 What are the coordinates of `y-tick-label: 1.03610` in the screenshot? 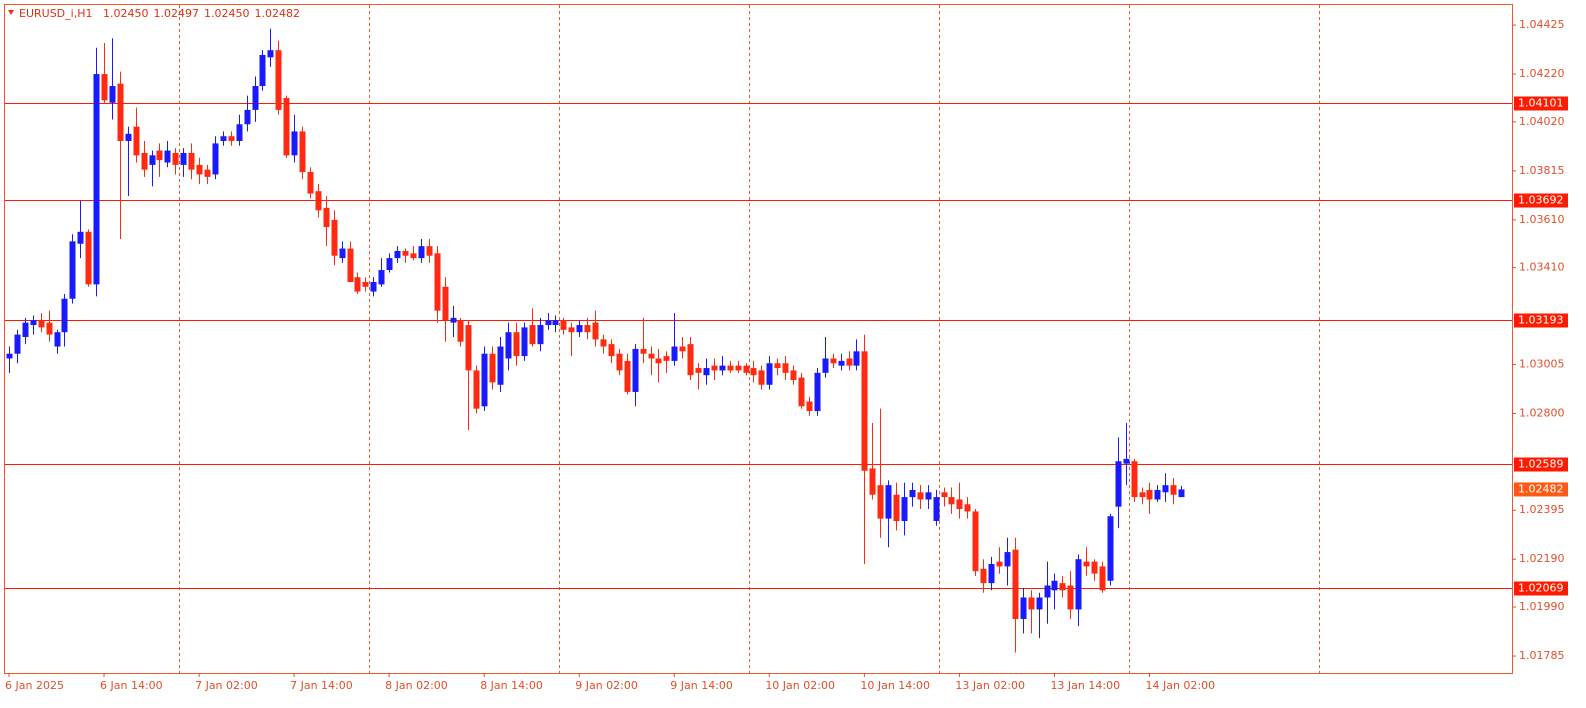 It's located at (1542, 219).